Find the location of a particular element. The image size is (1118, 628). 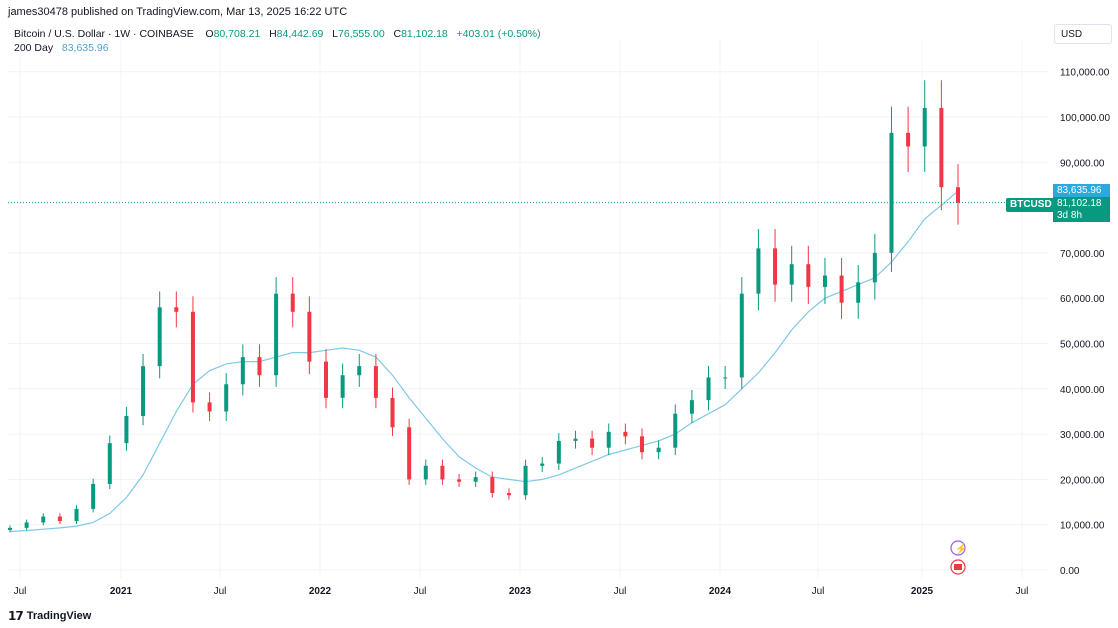

change-value: +403.01 (+0.50%) is located at coordinates (498, 34).